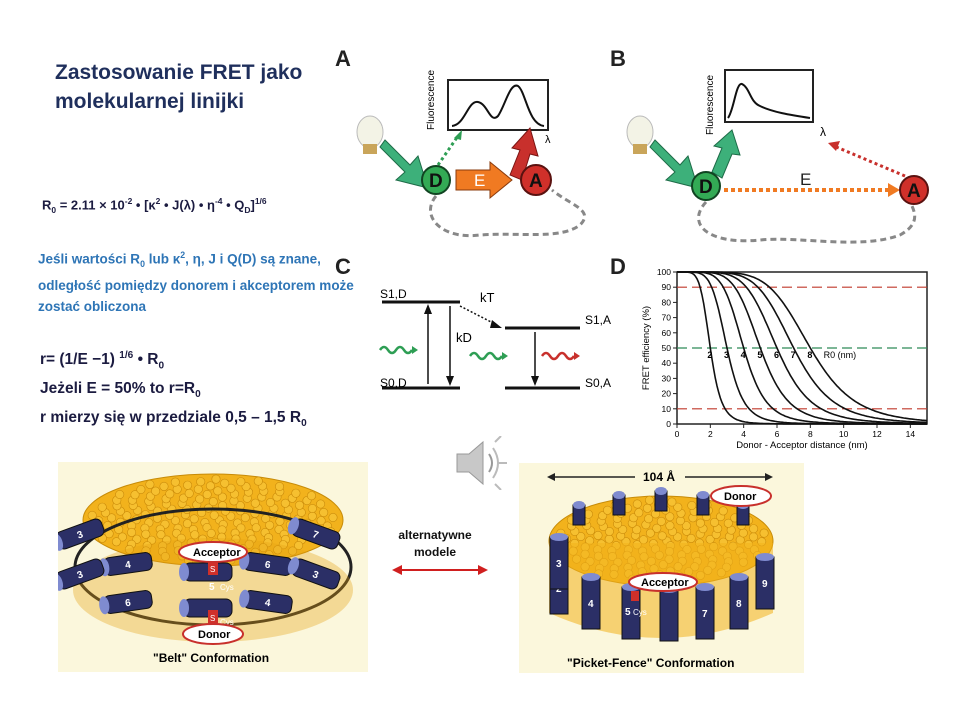 The image size is (960, 720). I want to click on kt-label: kT, so click(487, 297).